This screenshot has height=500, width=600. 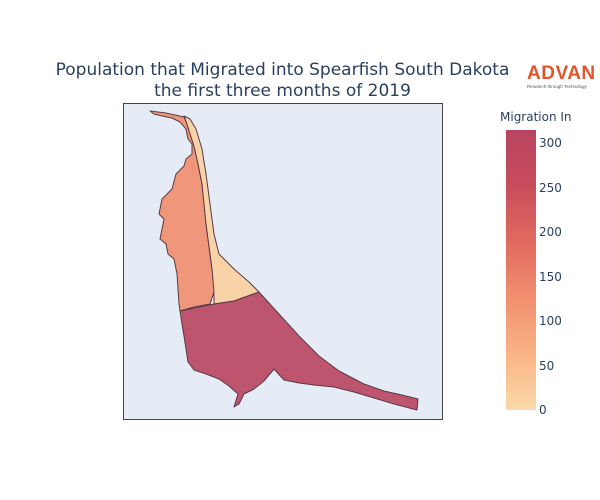 I want to click on advan-logo: ADVAN Research through Technology, so click(x=562, y=77).